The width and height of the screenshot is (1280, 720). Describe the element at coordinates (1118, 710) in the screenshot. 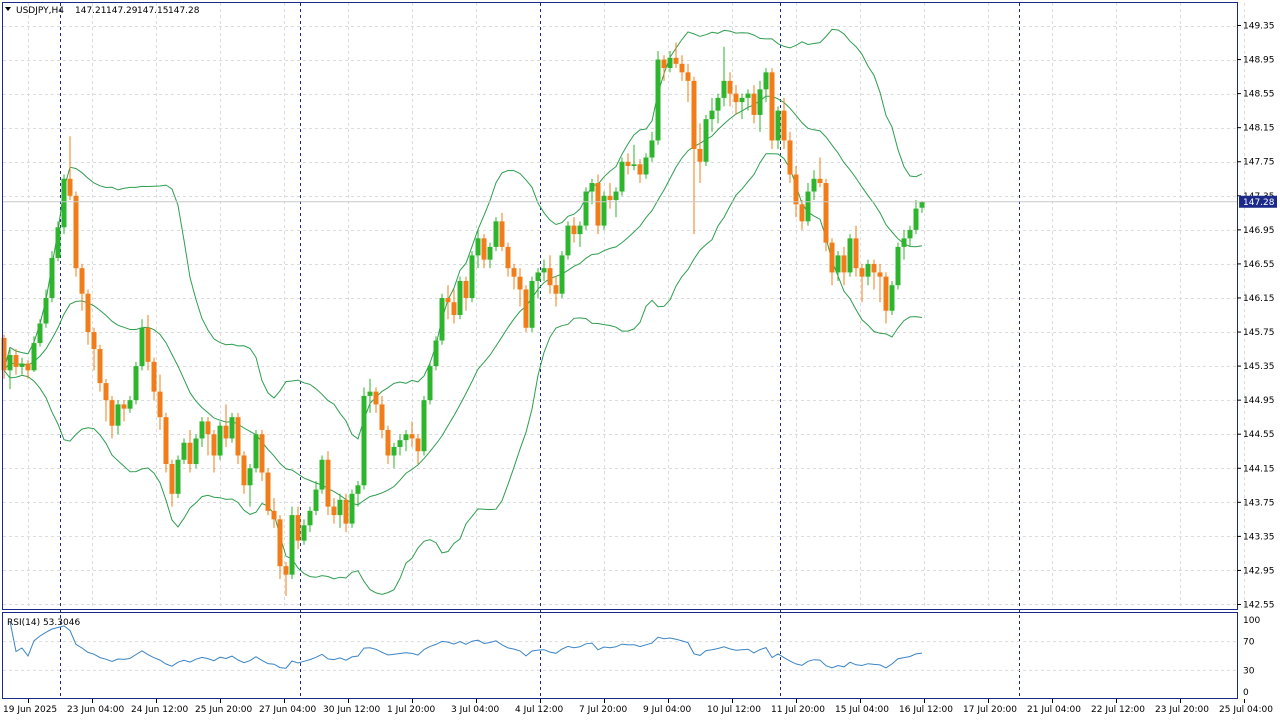

I see `time-label: 22 Jul 12:00` at that location.